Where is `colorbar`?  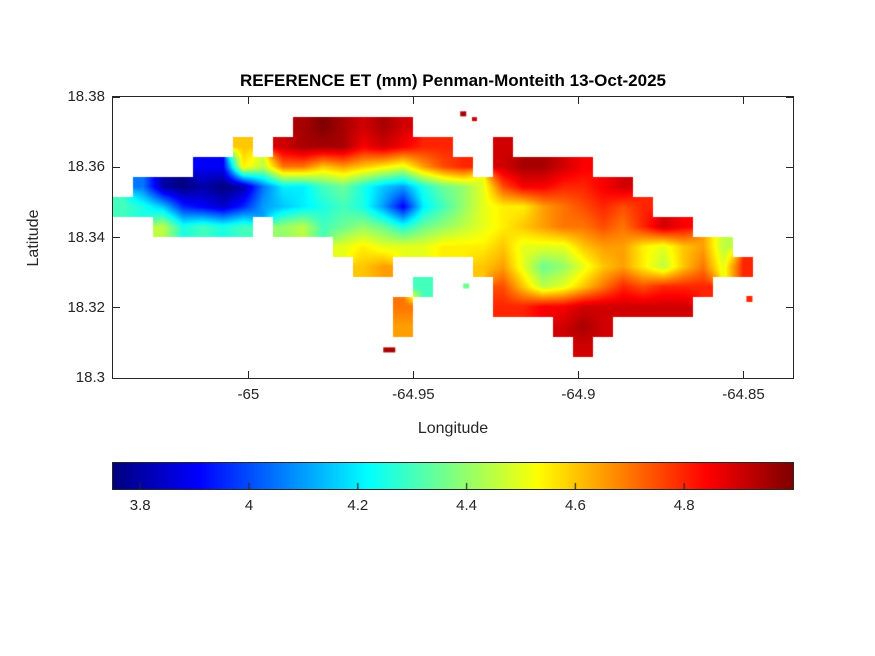 colorbar is located at coordinates (453, 476).